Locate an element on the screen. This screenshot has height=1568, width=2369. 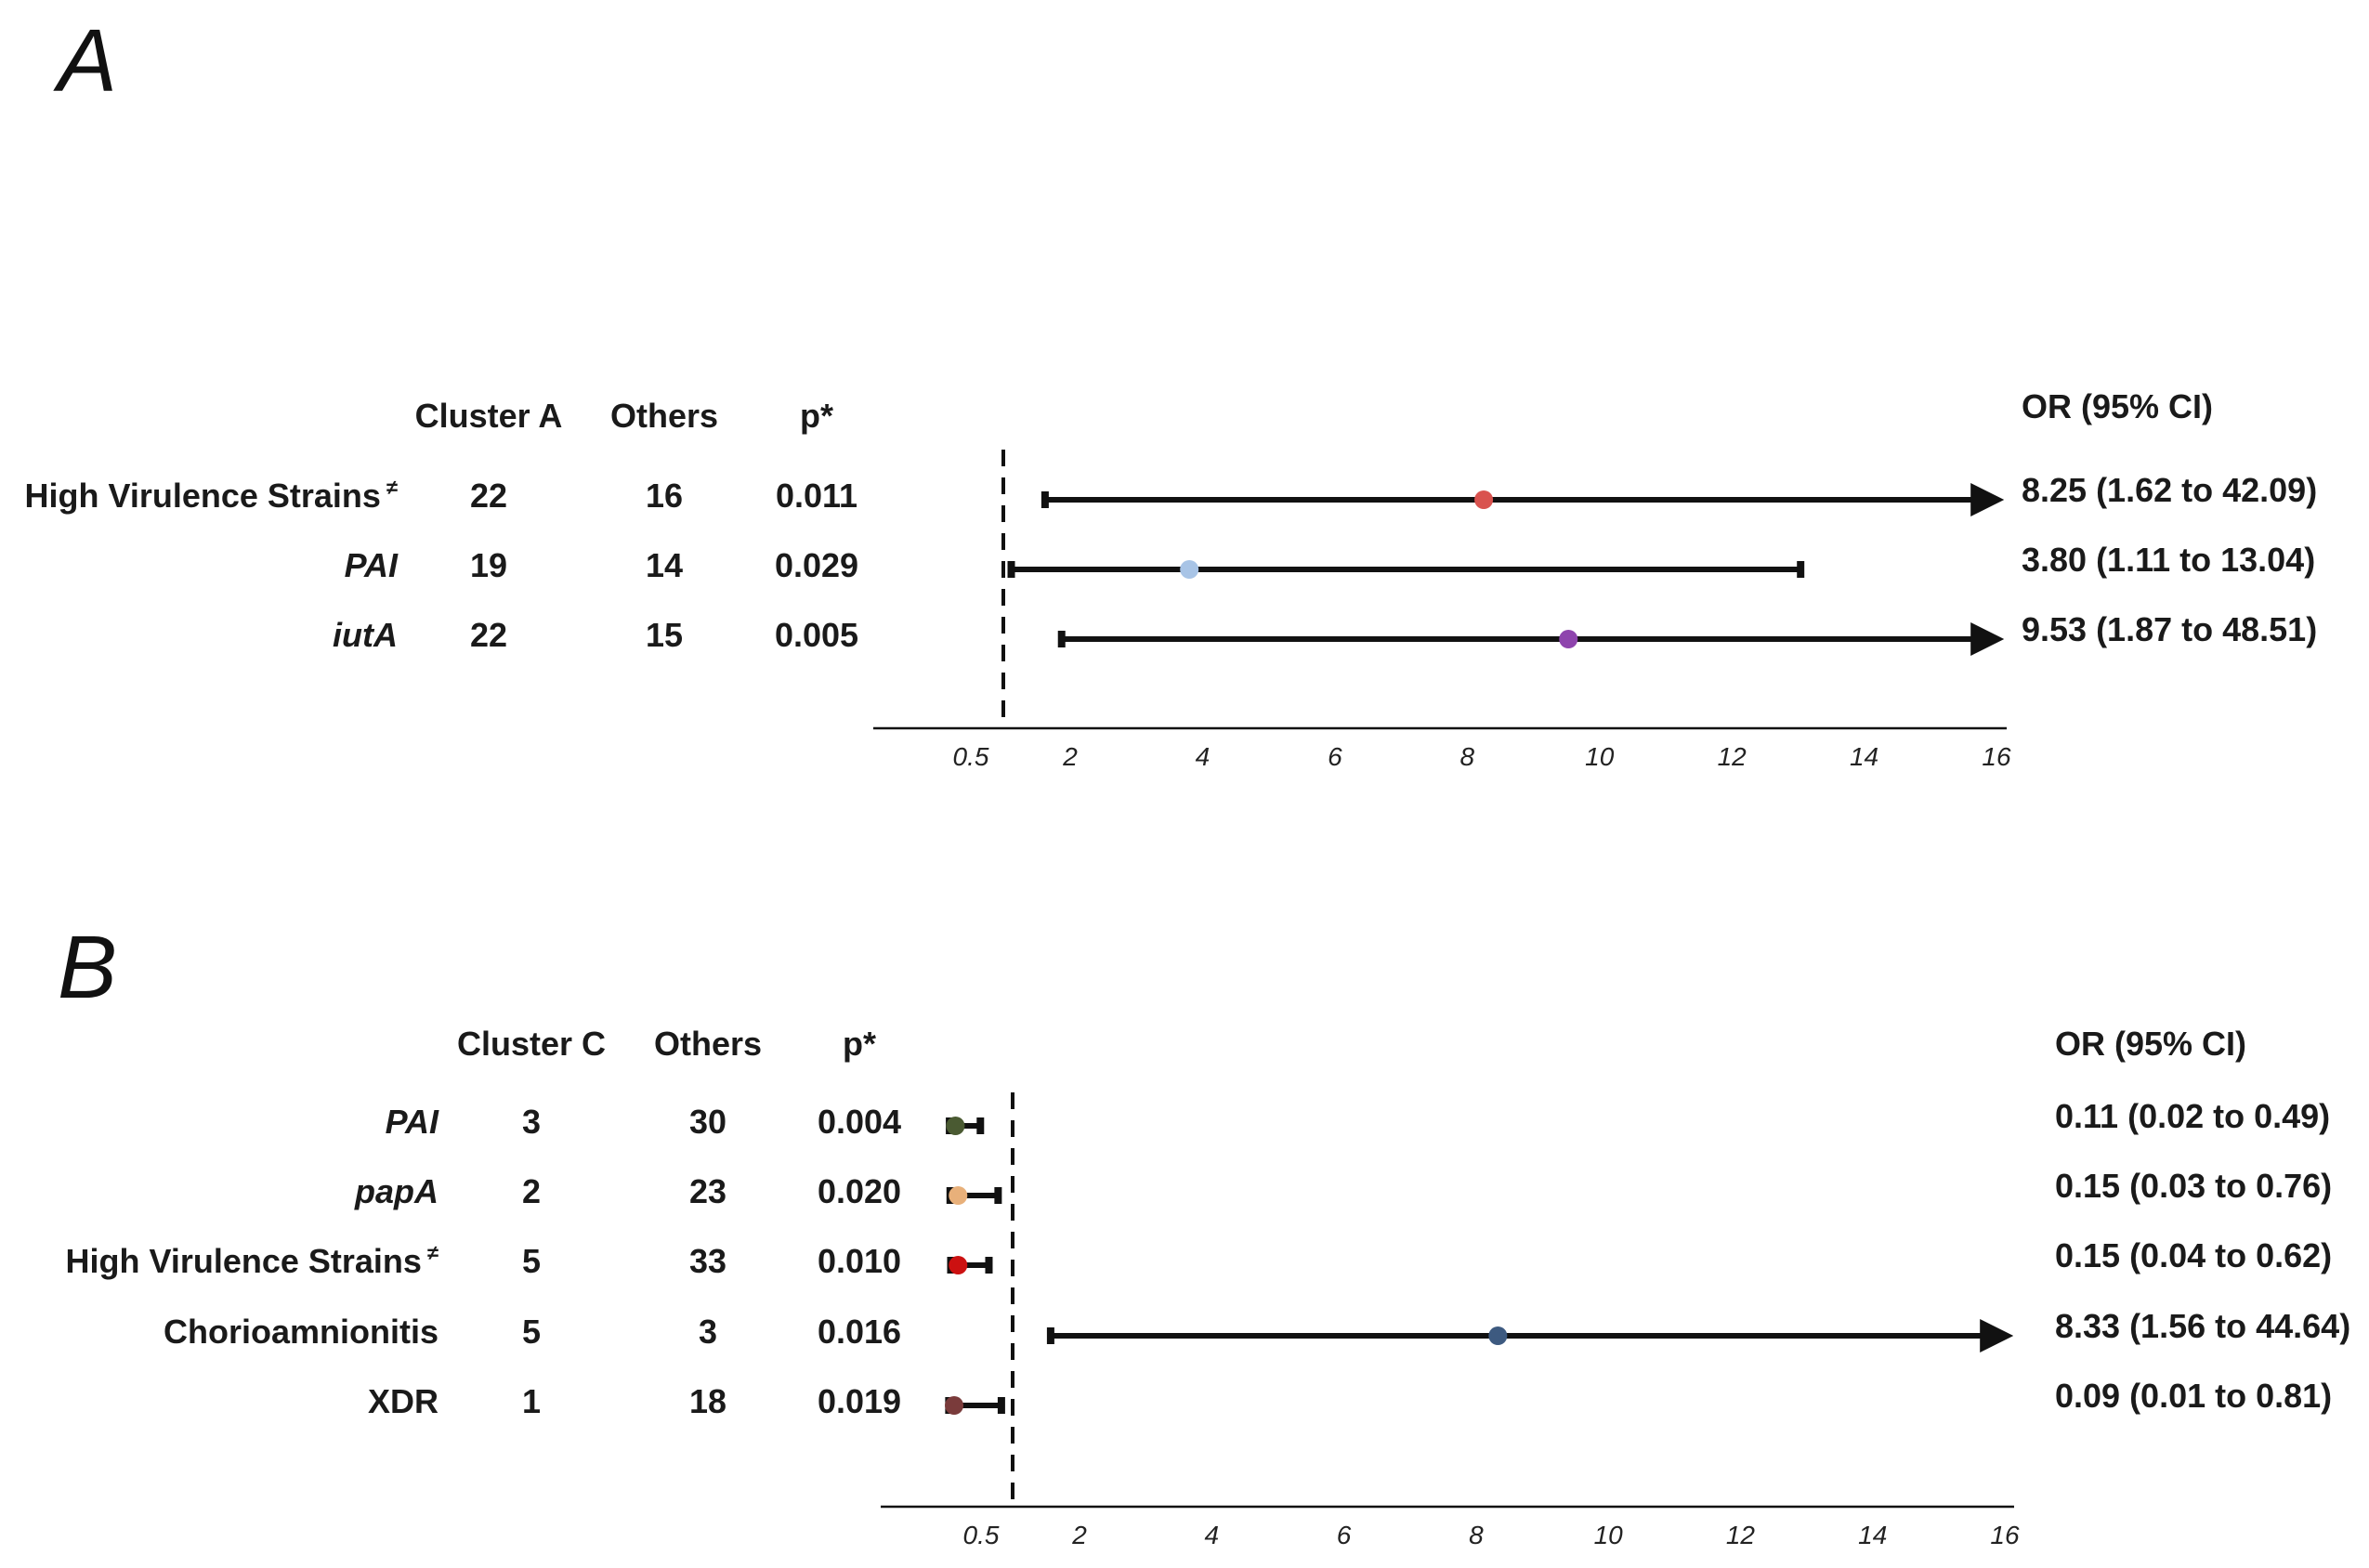
or-ci-text: 3.80 (1.11 to 13.04) is located at coordinates (2168, 560).